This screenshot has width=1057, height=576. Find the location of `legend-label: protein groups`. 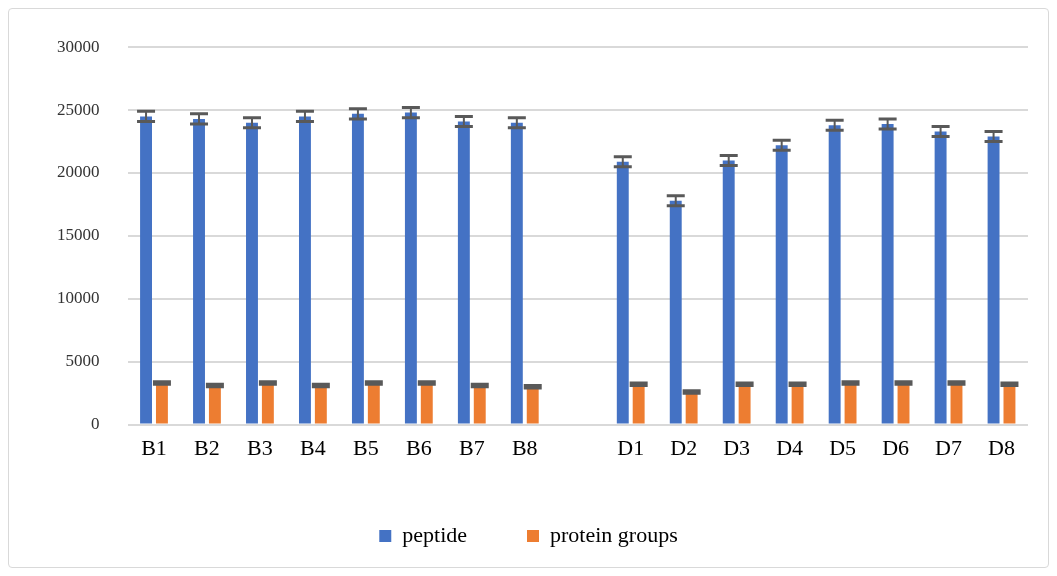

legend-label: protein groups is located at coordinates (614, 534).